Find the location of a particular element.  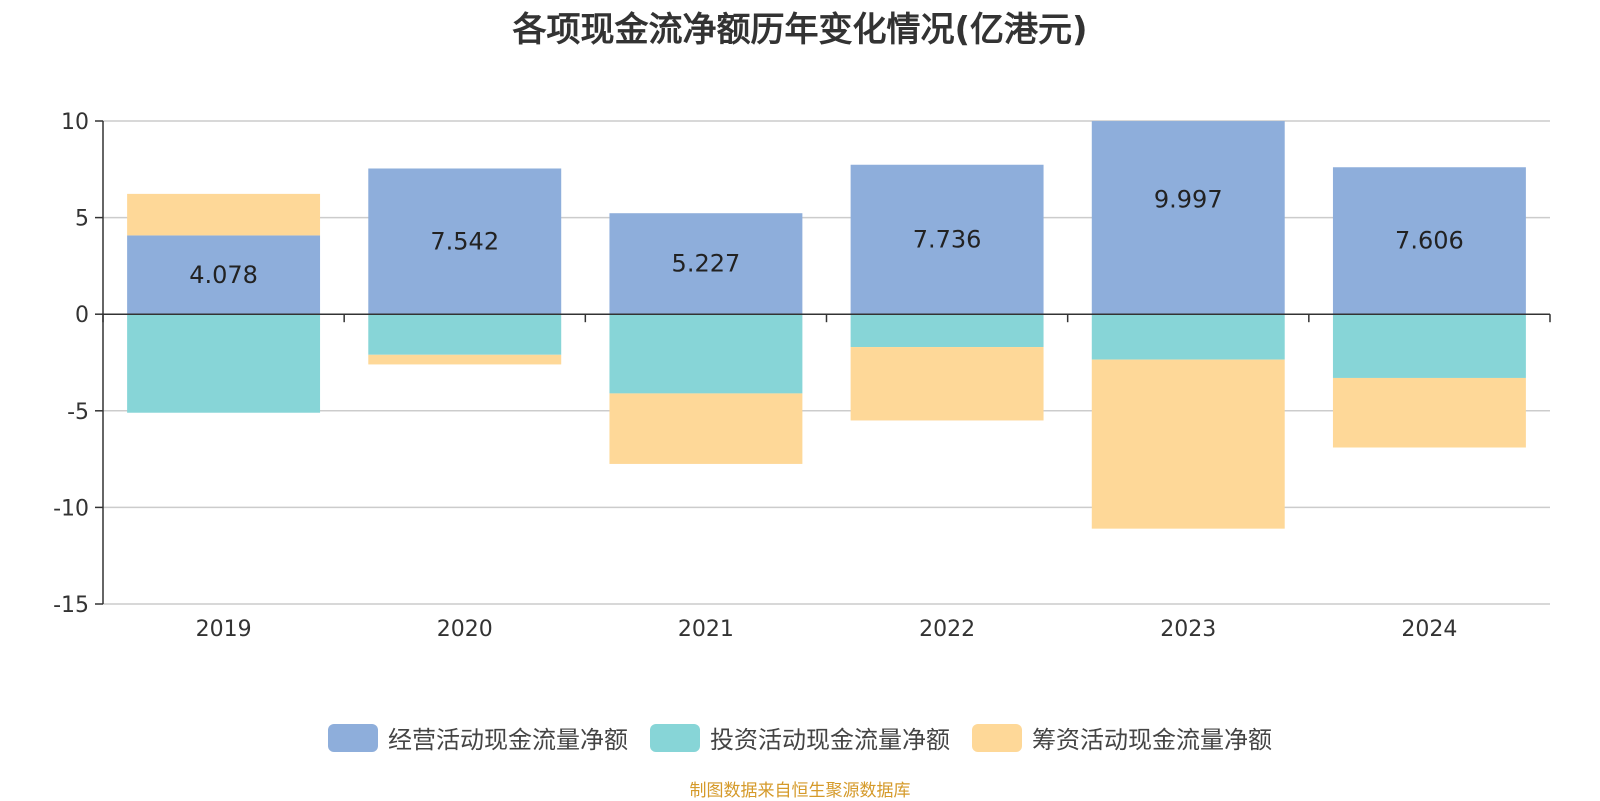

x-tick-label: 2024 is located at coordinates (1429, 629).